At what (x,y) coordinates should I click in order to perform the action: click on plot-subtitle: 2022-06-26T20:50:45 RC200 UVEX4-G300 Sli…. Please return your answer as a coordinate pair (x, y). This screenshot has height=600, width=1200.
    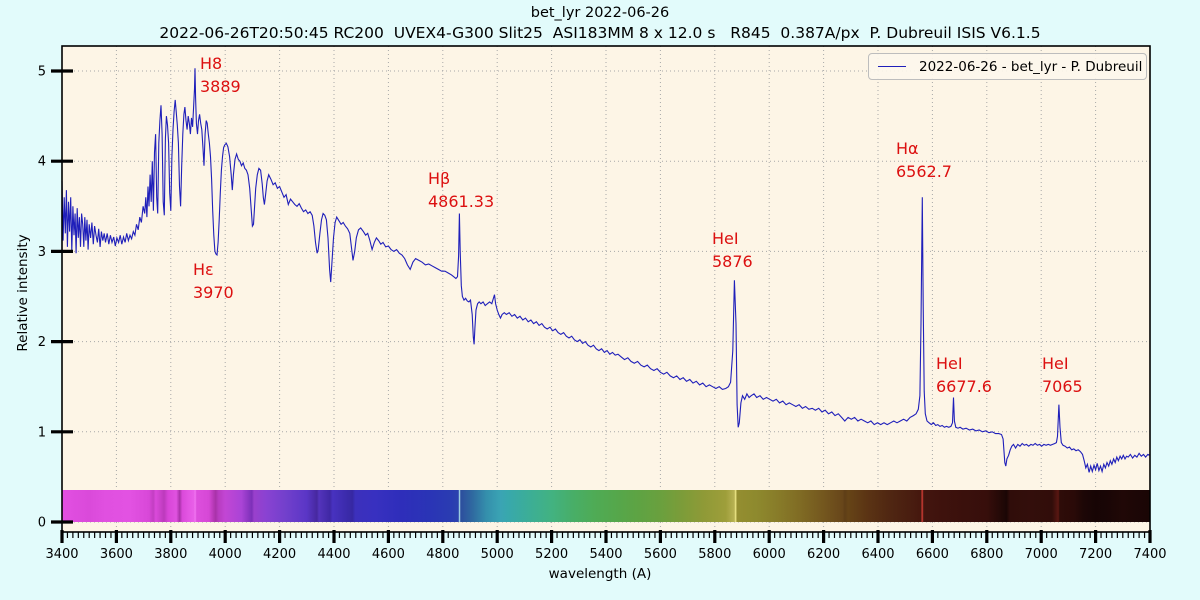
    Looking at the image, I should click on (600, 33).